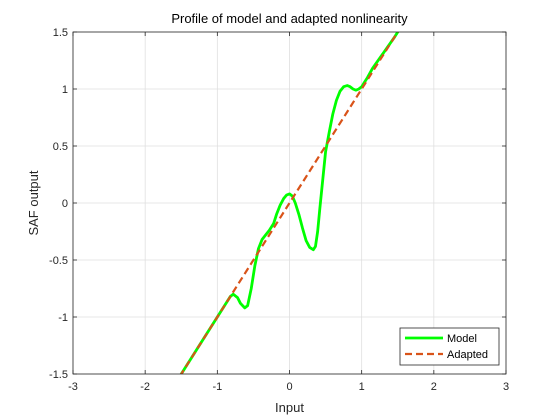  I want to click on x-tick-label: 0, so click(289, 387).